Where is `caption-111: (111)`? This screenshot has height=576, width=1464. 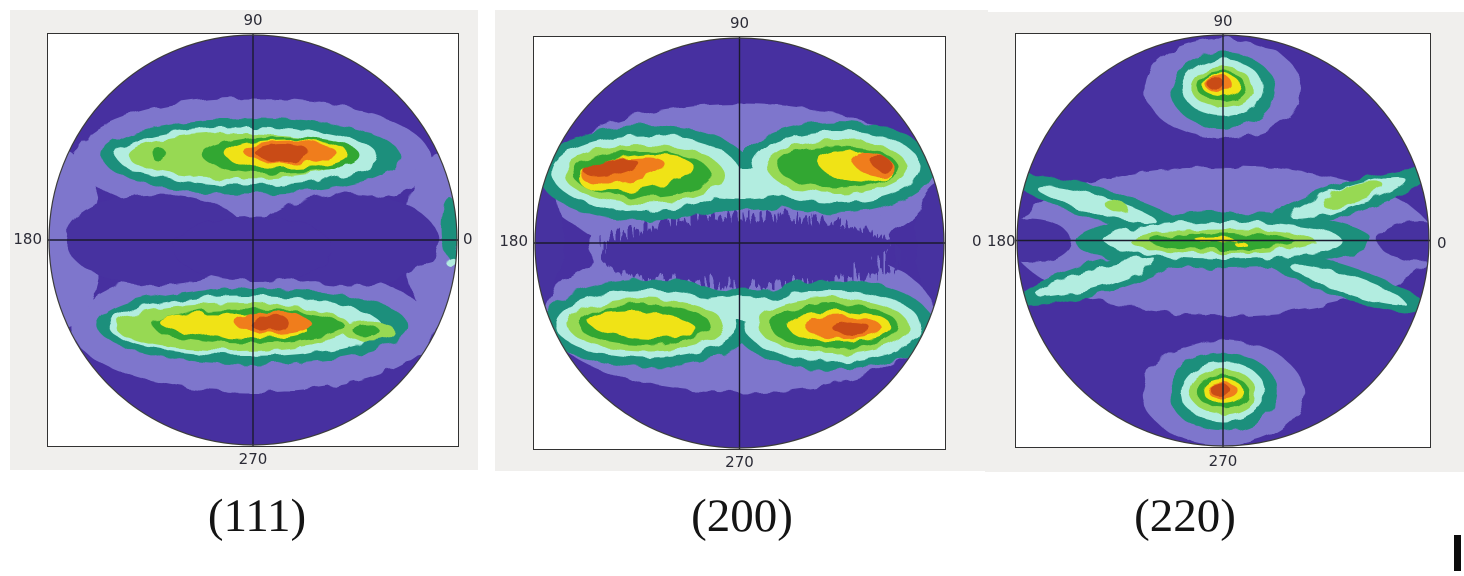 caption-111: (111) is located at coordinates (257, 516).